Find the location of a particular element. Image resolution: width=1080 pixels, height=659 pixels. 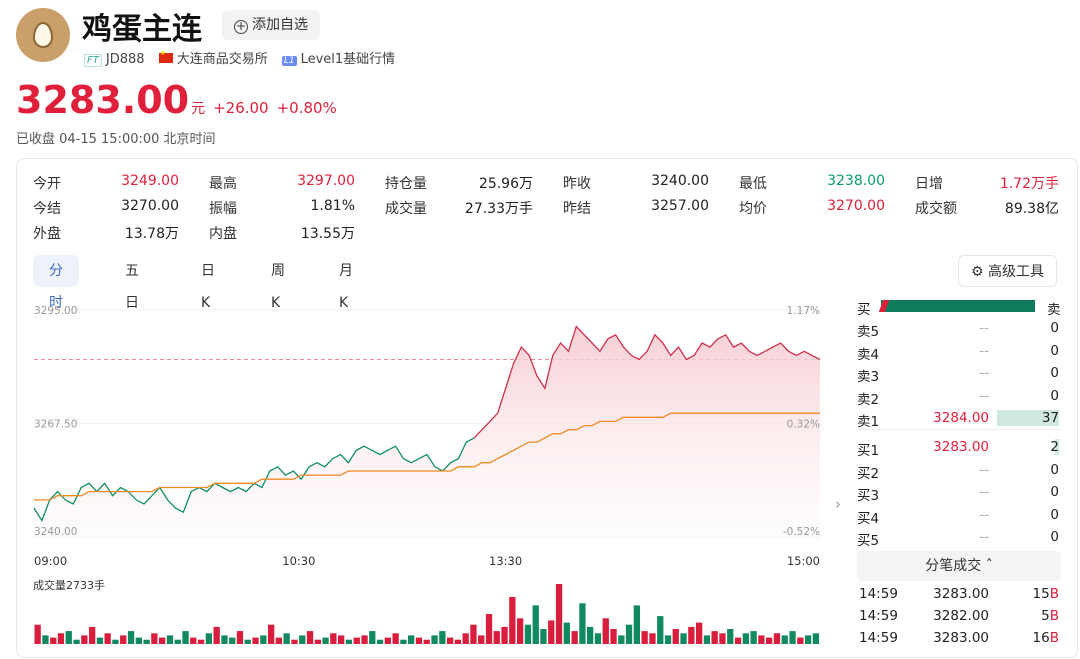

y-axis-label: 3267.50 is located at coordinates (55, 425).